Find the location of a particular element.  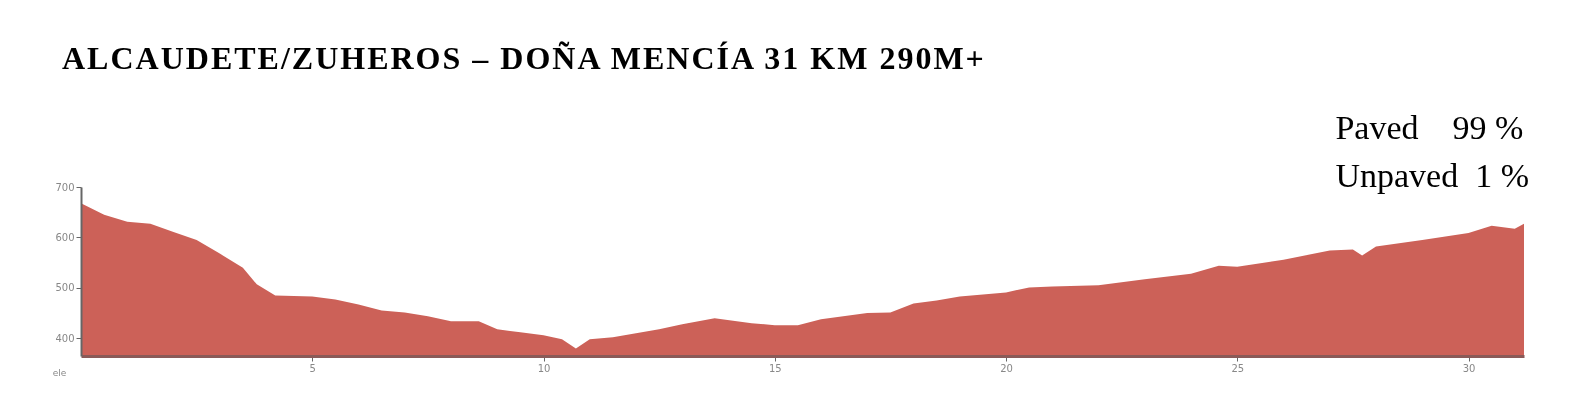

x-tick-label: 25 is located at coordinates (1238, 368).